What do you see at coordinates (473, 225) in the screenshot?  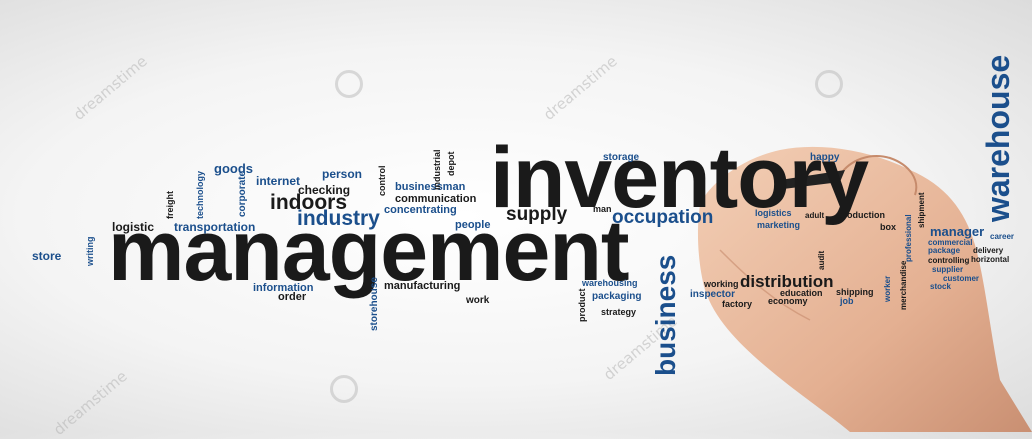 I see `word-people: people` at bounding box center [473, 225].